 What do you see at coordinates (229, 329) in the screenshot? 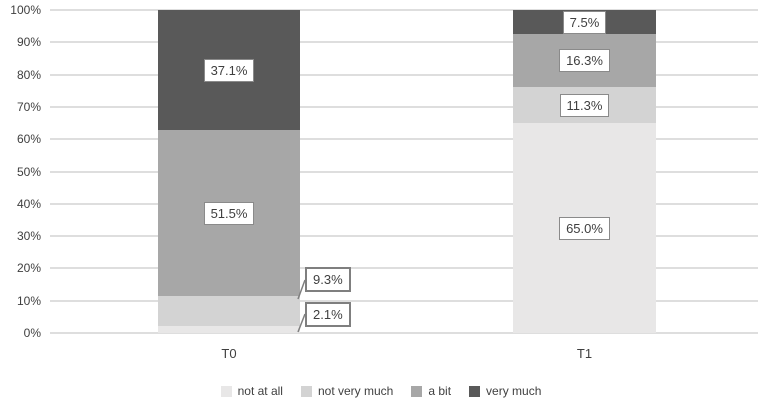
I see `bar-segment-not-at-all` at bounding box center [229, 329].